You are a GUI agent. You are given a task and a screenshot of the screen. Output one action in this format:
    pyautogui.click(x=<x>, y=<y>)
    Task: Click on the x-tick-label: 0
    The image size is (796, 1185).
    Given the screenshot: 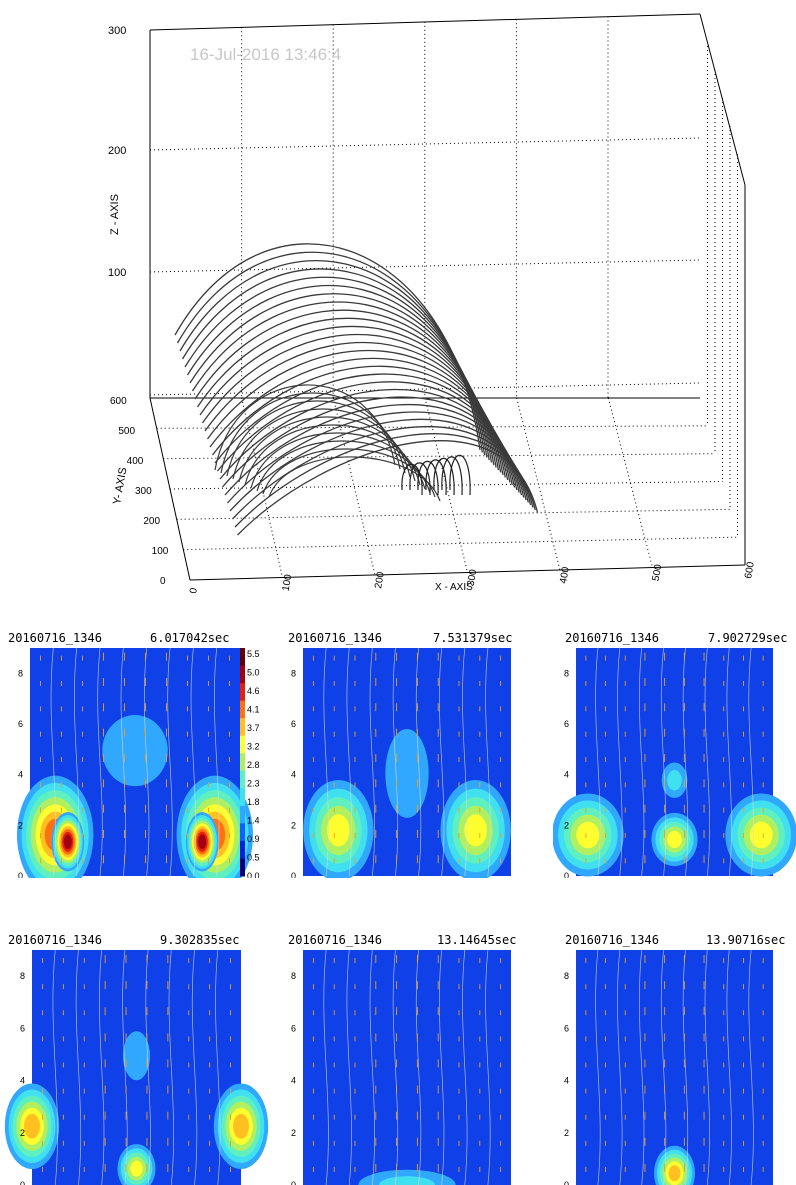 What is the action you would take?
    pyautogui.click(x=194, y=591)
    